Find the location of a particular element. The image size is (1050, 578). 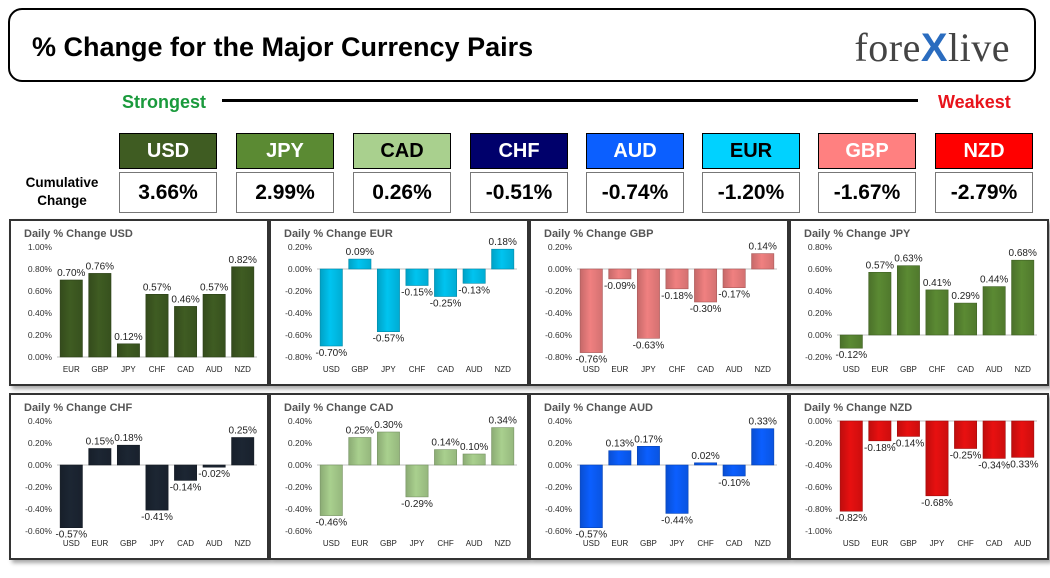

y-tick-label: 0.00% is located at coordinates (820, 335).